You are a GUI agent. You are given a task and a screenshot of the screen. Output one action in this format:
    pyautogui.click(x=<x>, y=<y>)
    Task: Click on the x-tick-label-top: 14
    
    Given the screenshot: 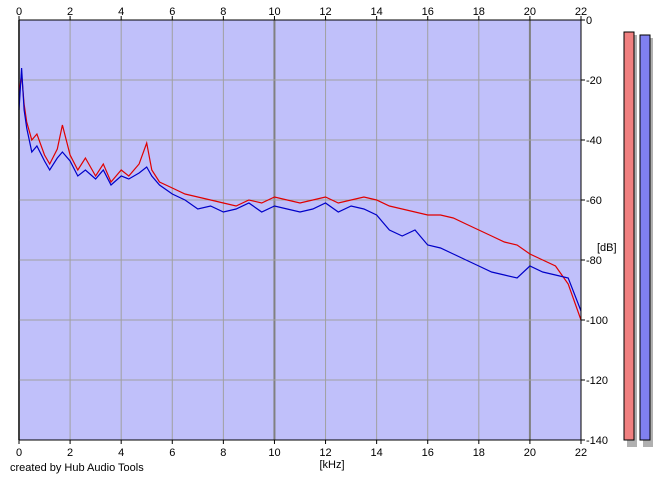 What is the action you would take?
    pyautogui.click(x=377, y=12)
    